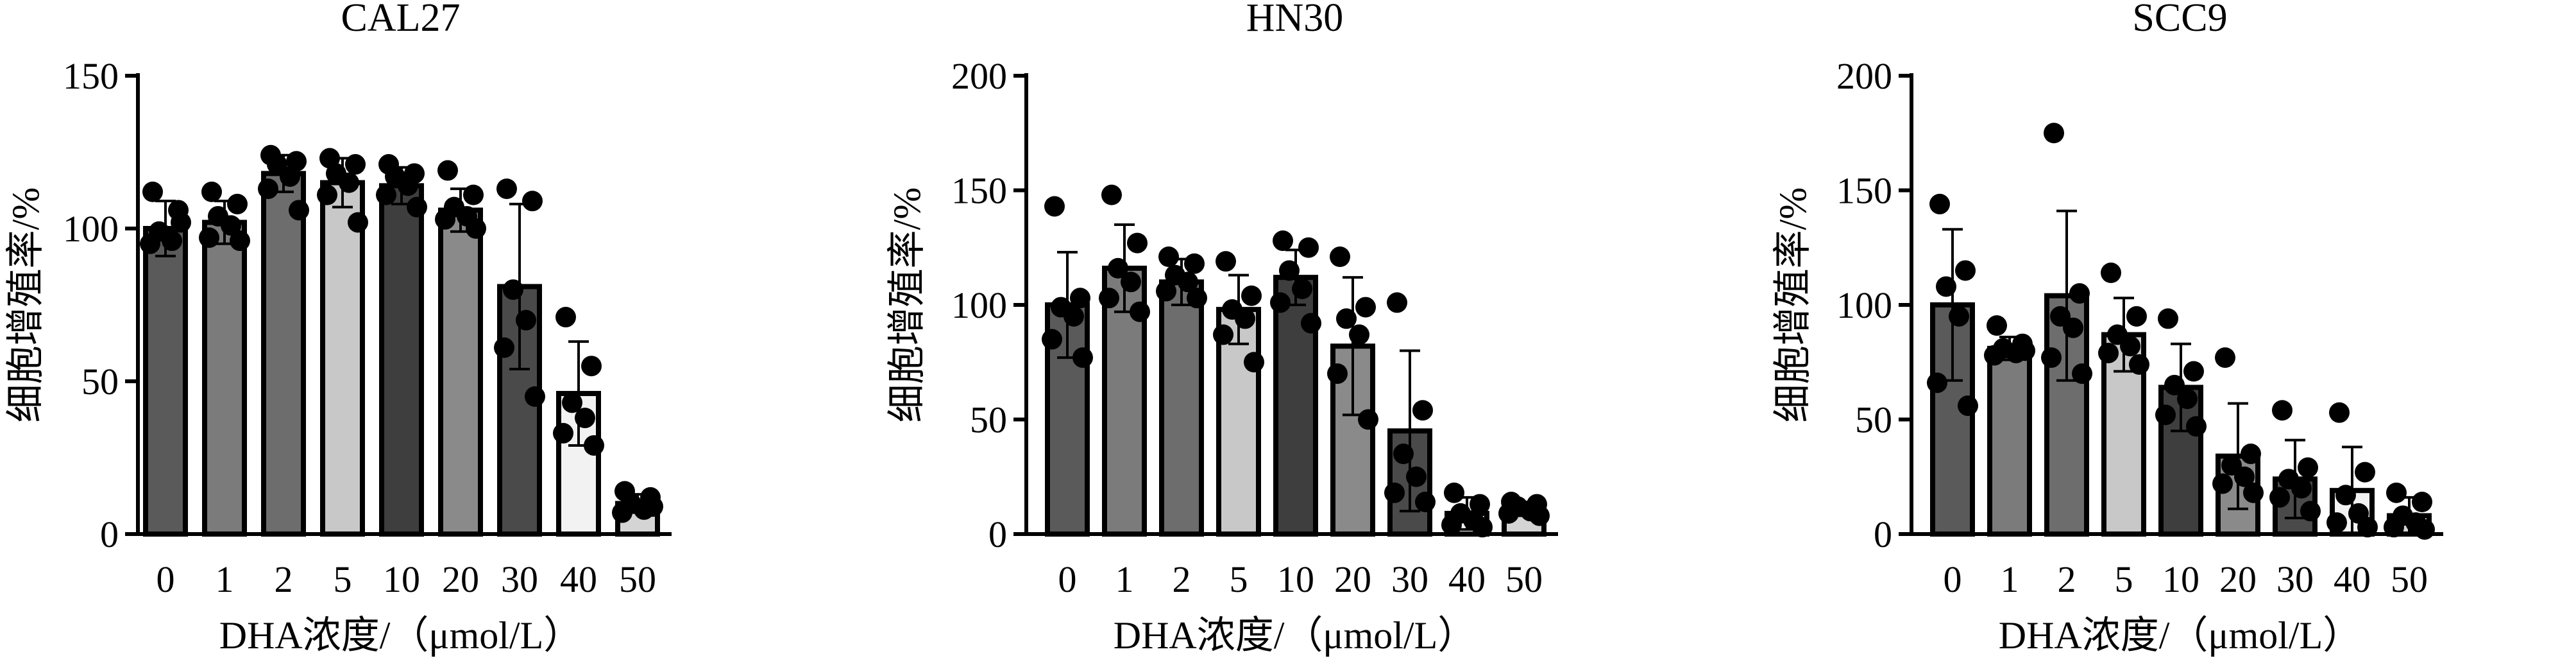 This screenshot has height=665, width=2576. I want to click on y-tick-label: 200, so click(979, 76).